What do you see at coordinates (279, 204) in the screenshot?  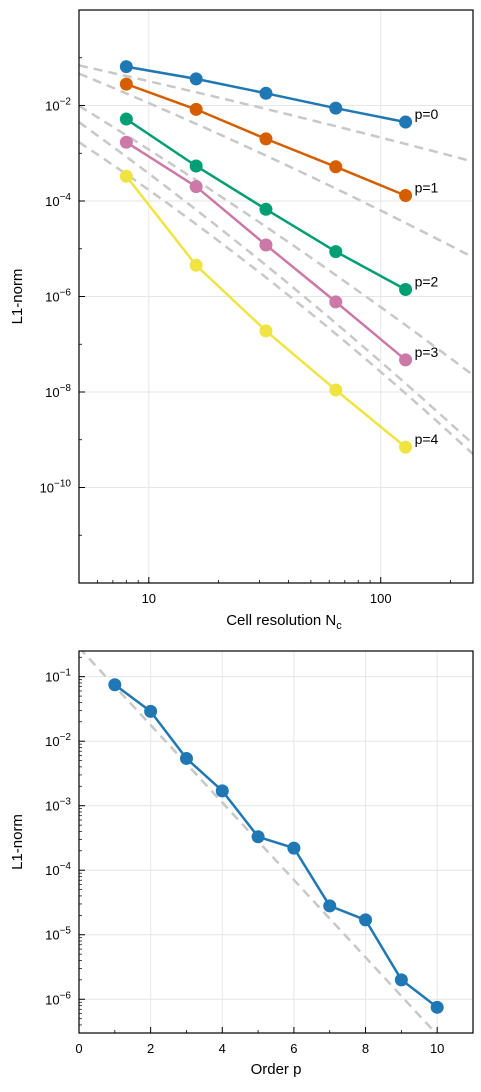 I see `series-p=2: p=2` at bounding box center [279, 204].